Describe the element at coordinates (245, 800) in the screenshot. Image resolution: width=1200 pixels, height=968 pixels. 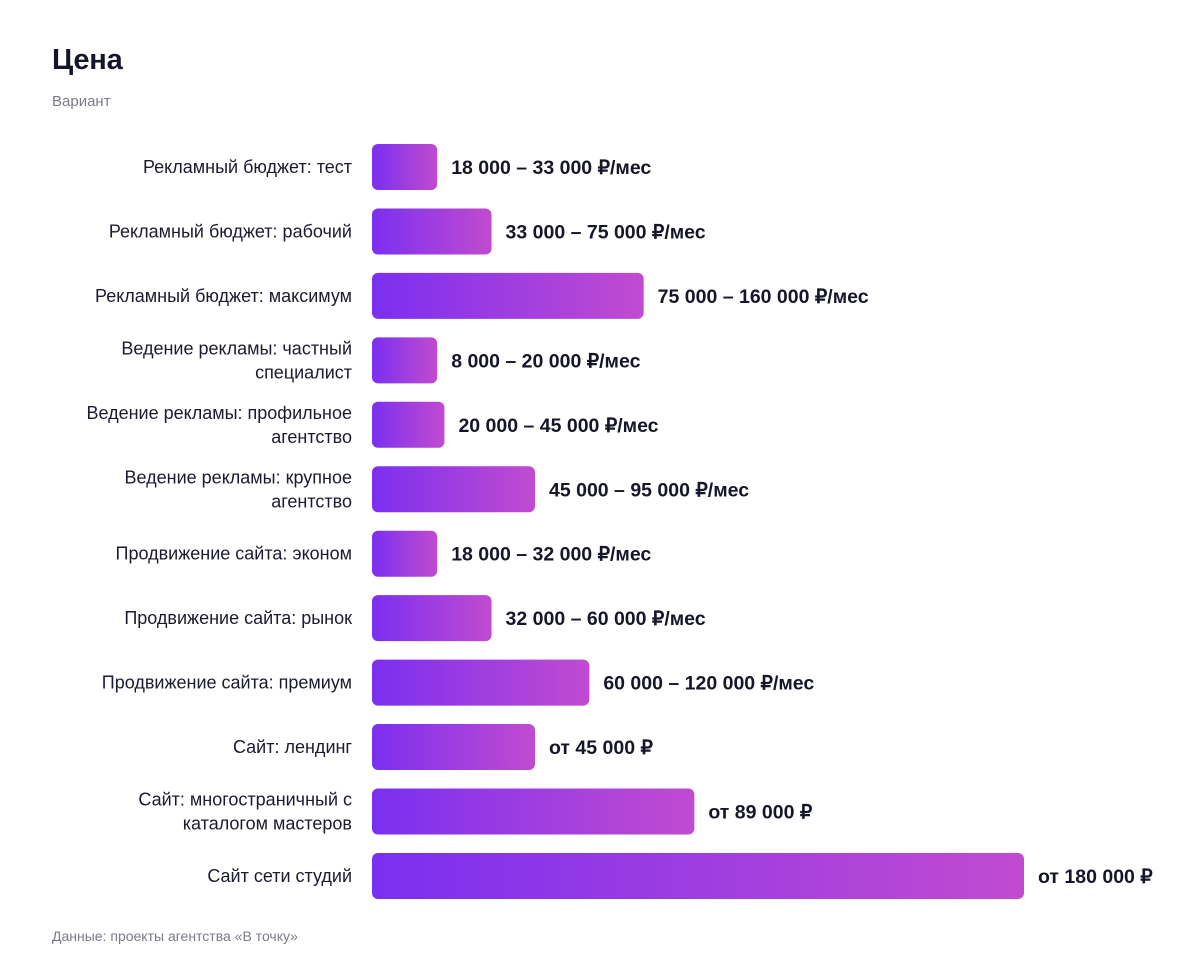
I see `category-label-line: Сайт: многостраничный с` at that location.